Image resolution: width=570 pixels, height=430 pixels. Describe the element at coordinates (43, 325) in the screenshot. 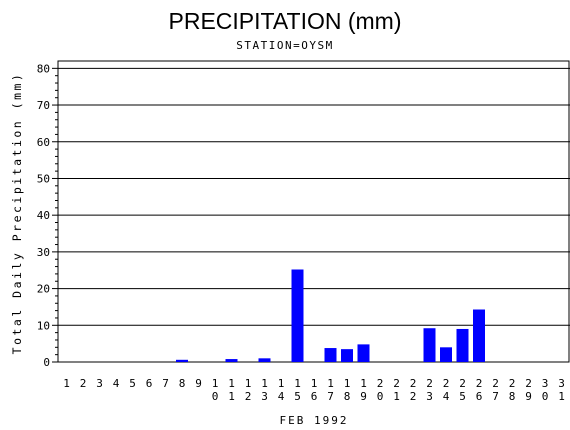

I see `y-tick-label: 10` at that location.